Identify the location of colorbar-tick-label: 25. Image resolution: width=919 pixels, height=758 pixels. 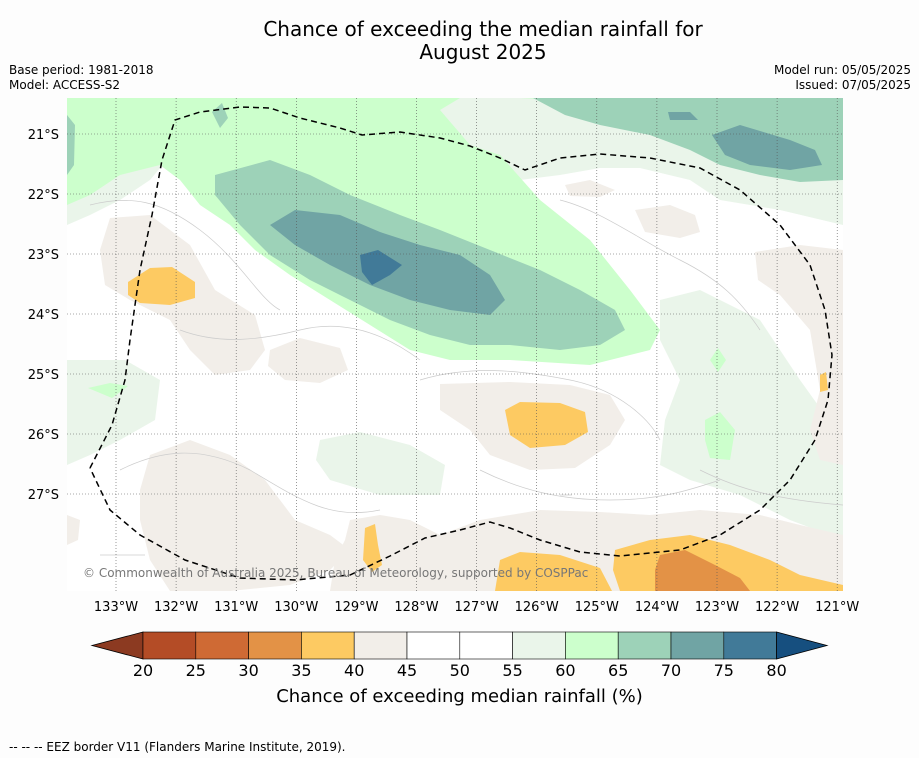
(196, 670).